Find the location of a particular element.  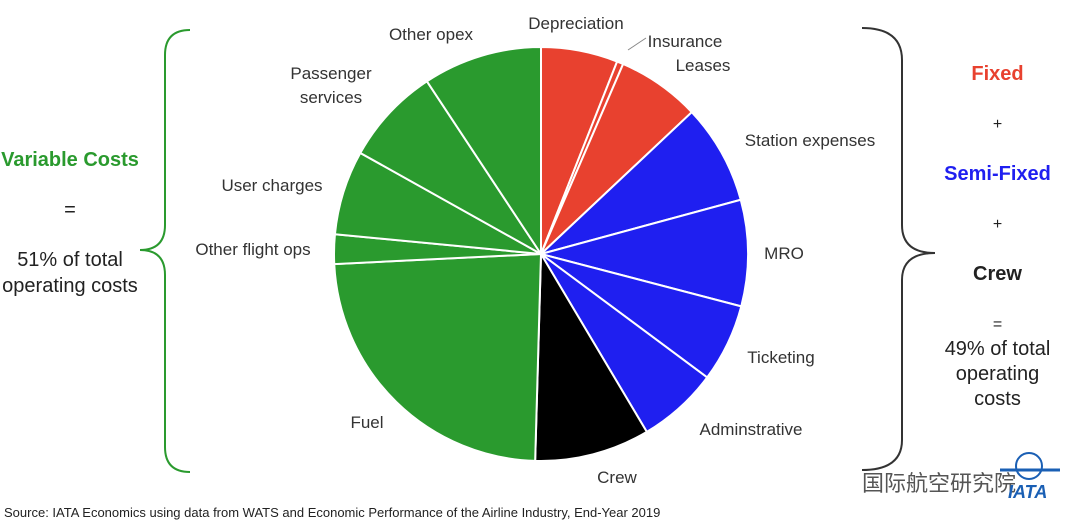

slice-label: Station expenses is located at coordinates (810, 140).